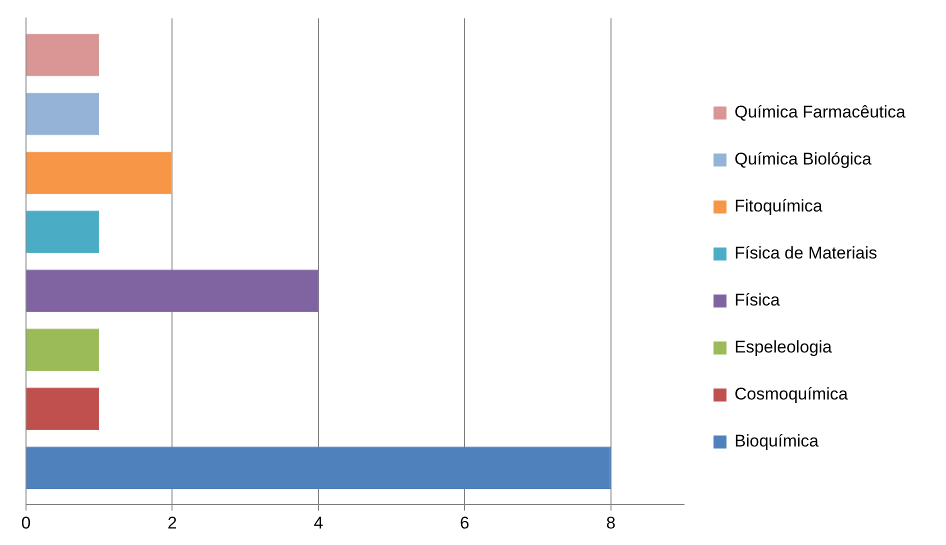  Describe the element at coordinates (319, 522) in the screenshot. I see `x-tick-label: 4` at that location.